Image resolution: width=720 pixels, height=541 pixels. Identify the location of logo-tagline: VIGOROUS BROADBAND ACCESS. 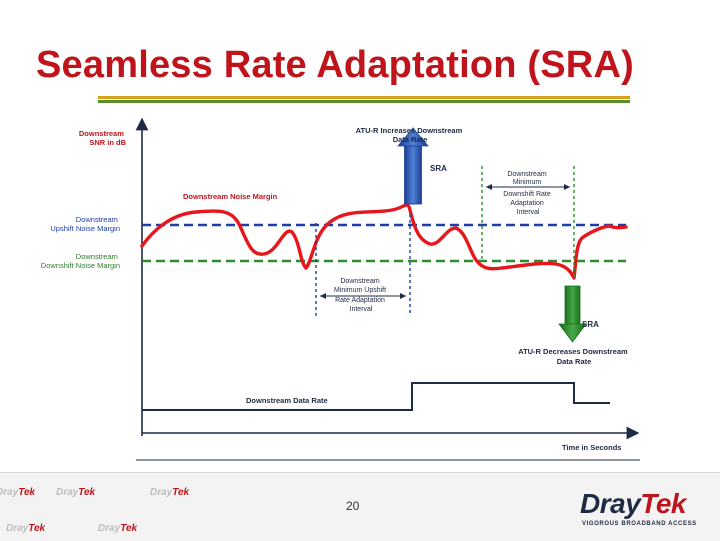
(639, 524).